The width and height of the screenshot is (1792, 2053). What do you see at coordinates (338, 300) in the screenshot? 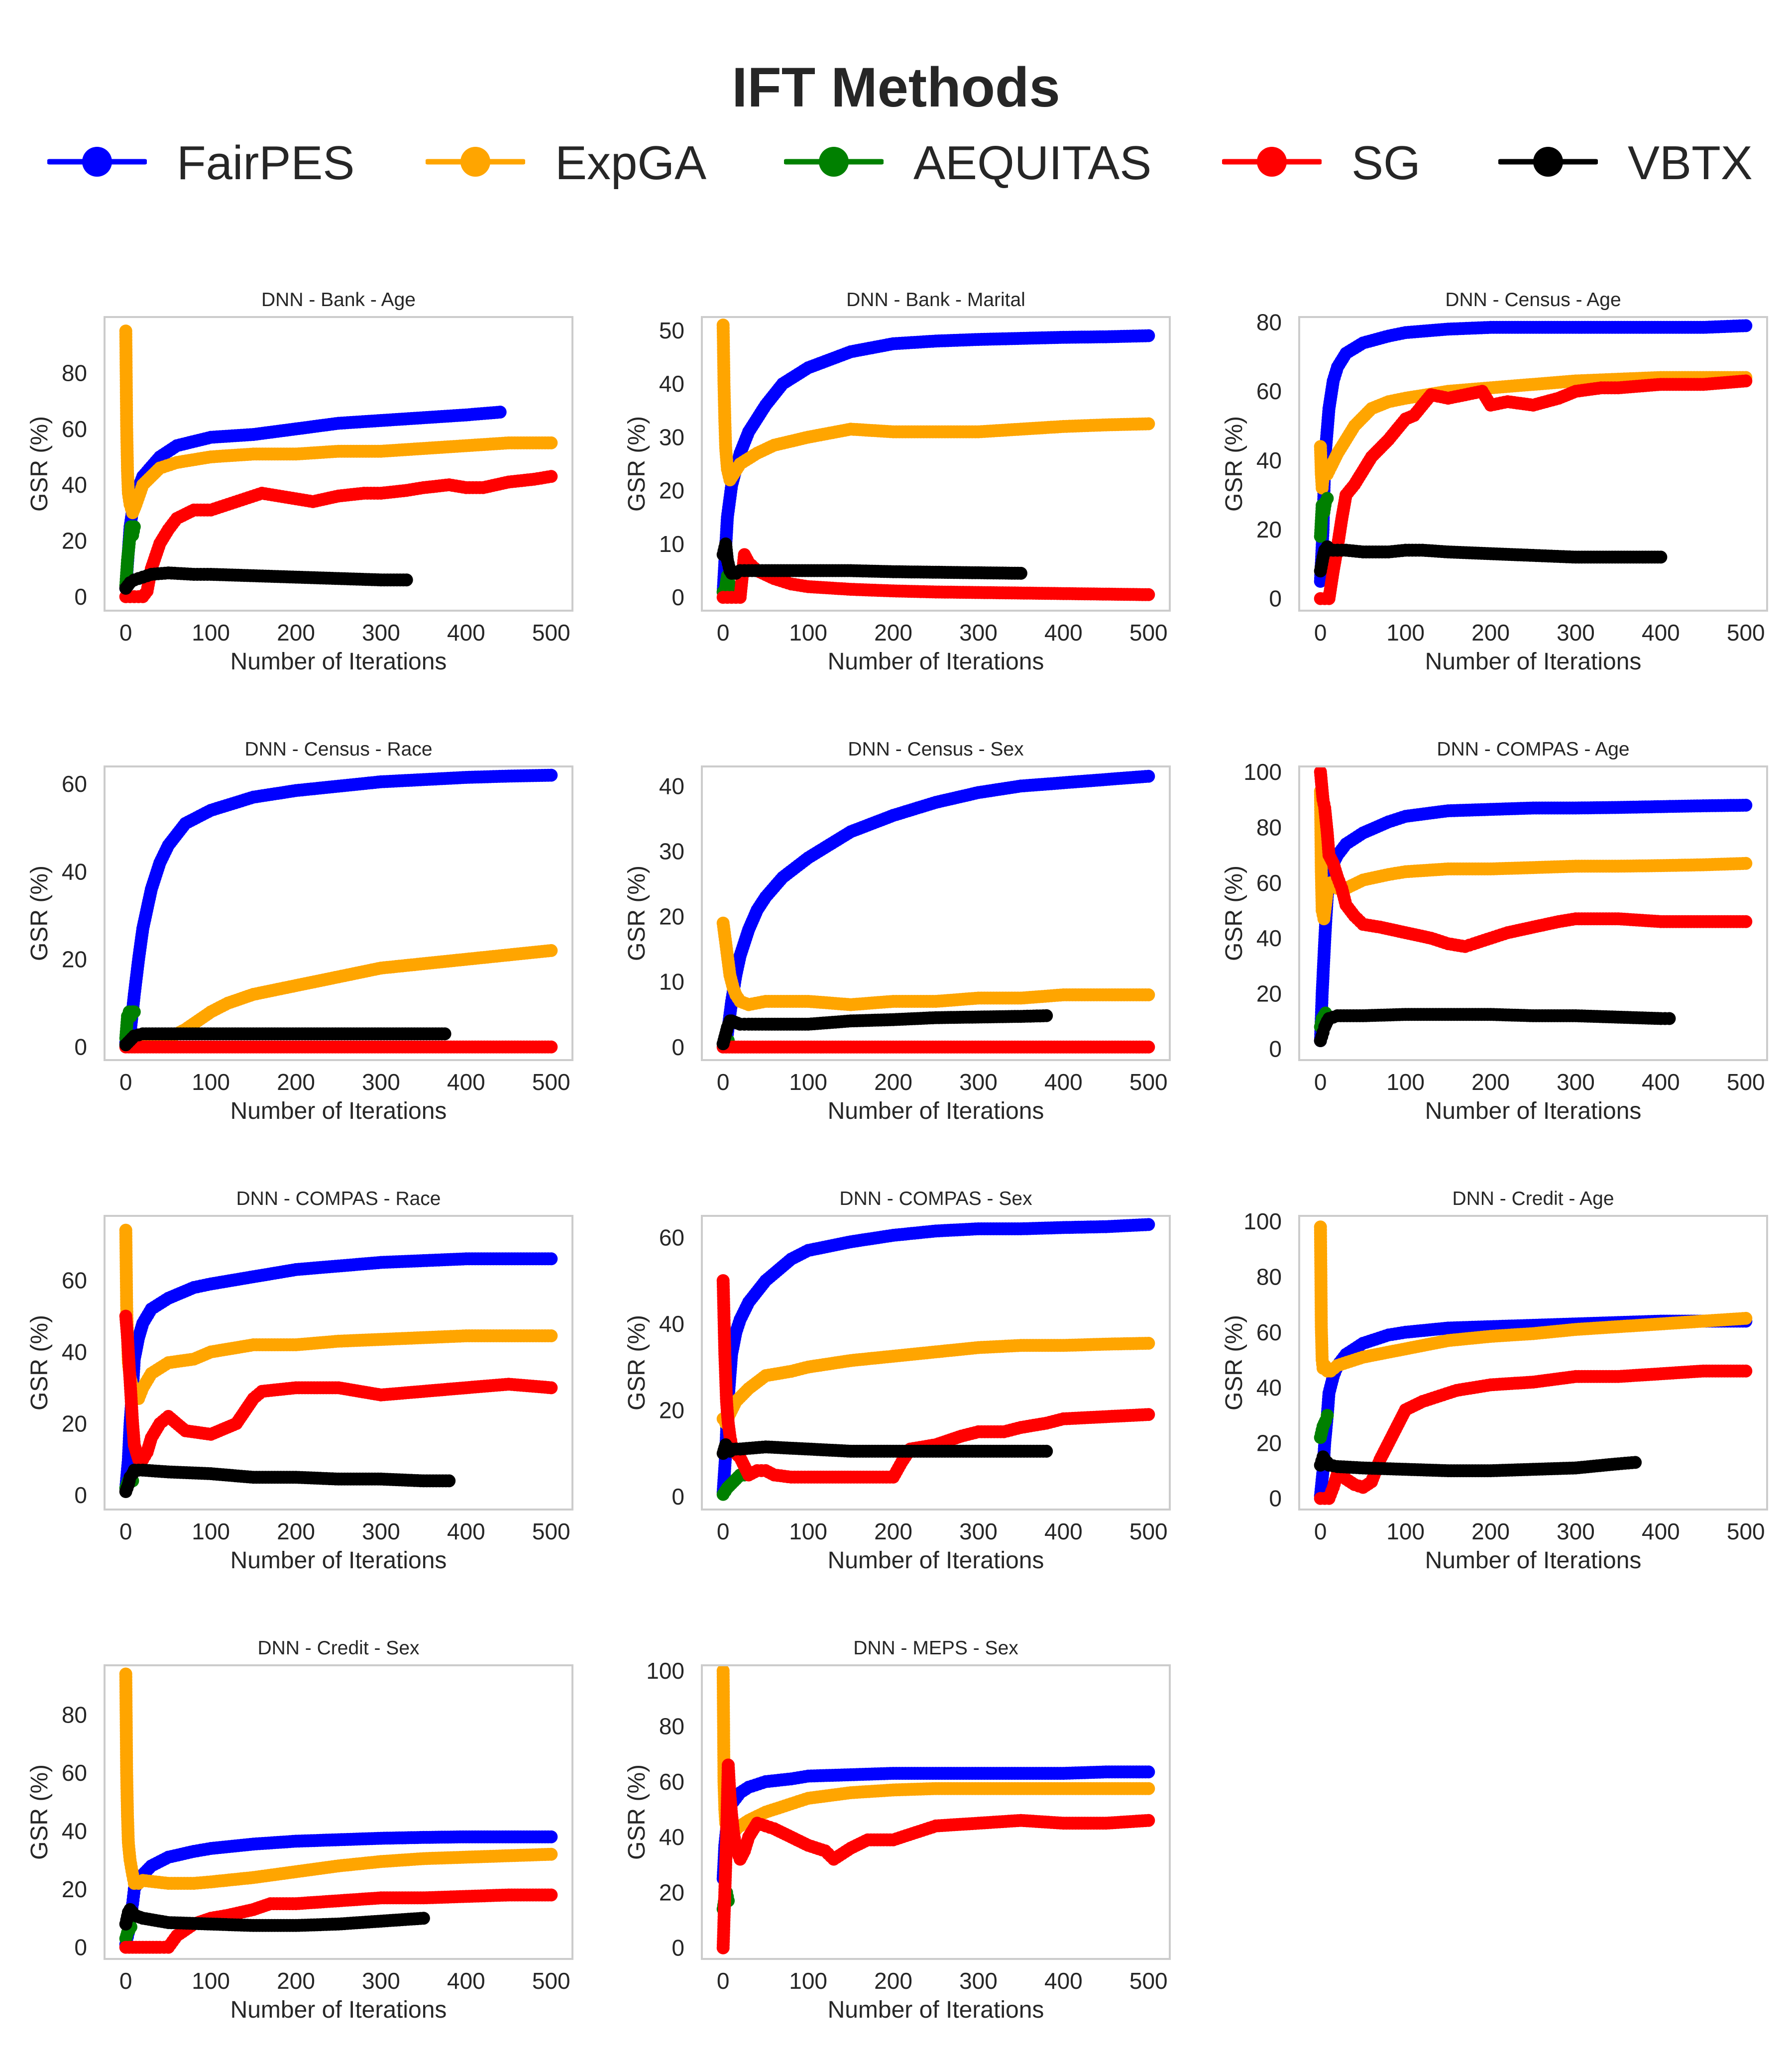
I see `chart-title: DNN - Bank - Age` at bounding box center [338, 300].